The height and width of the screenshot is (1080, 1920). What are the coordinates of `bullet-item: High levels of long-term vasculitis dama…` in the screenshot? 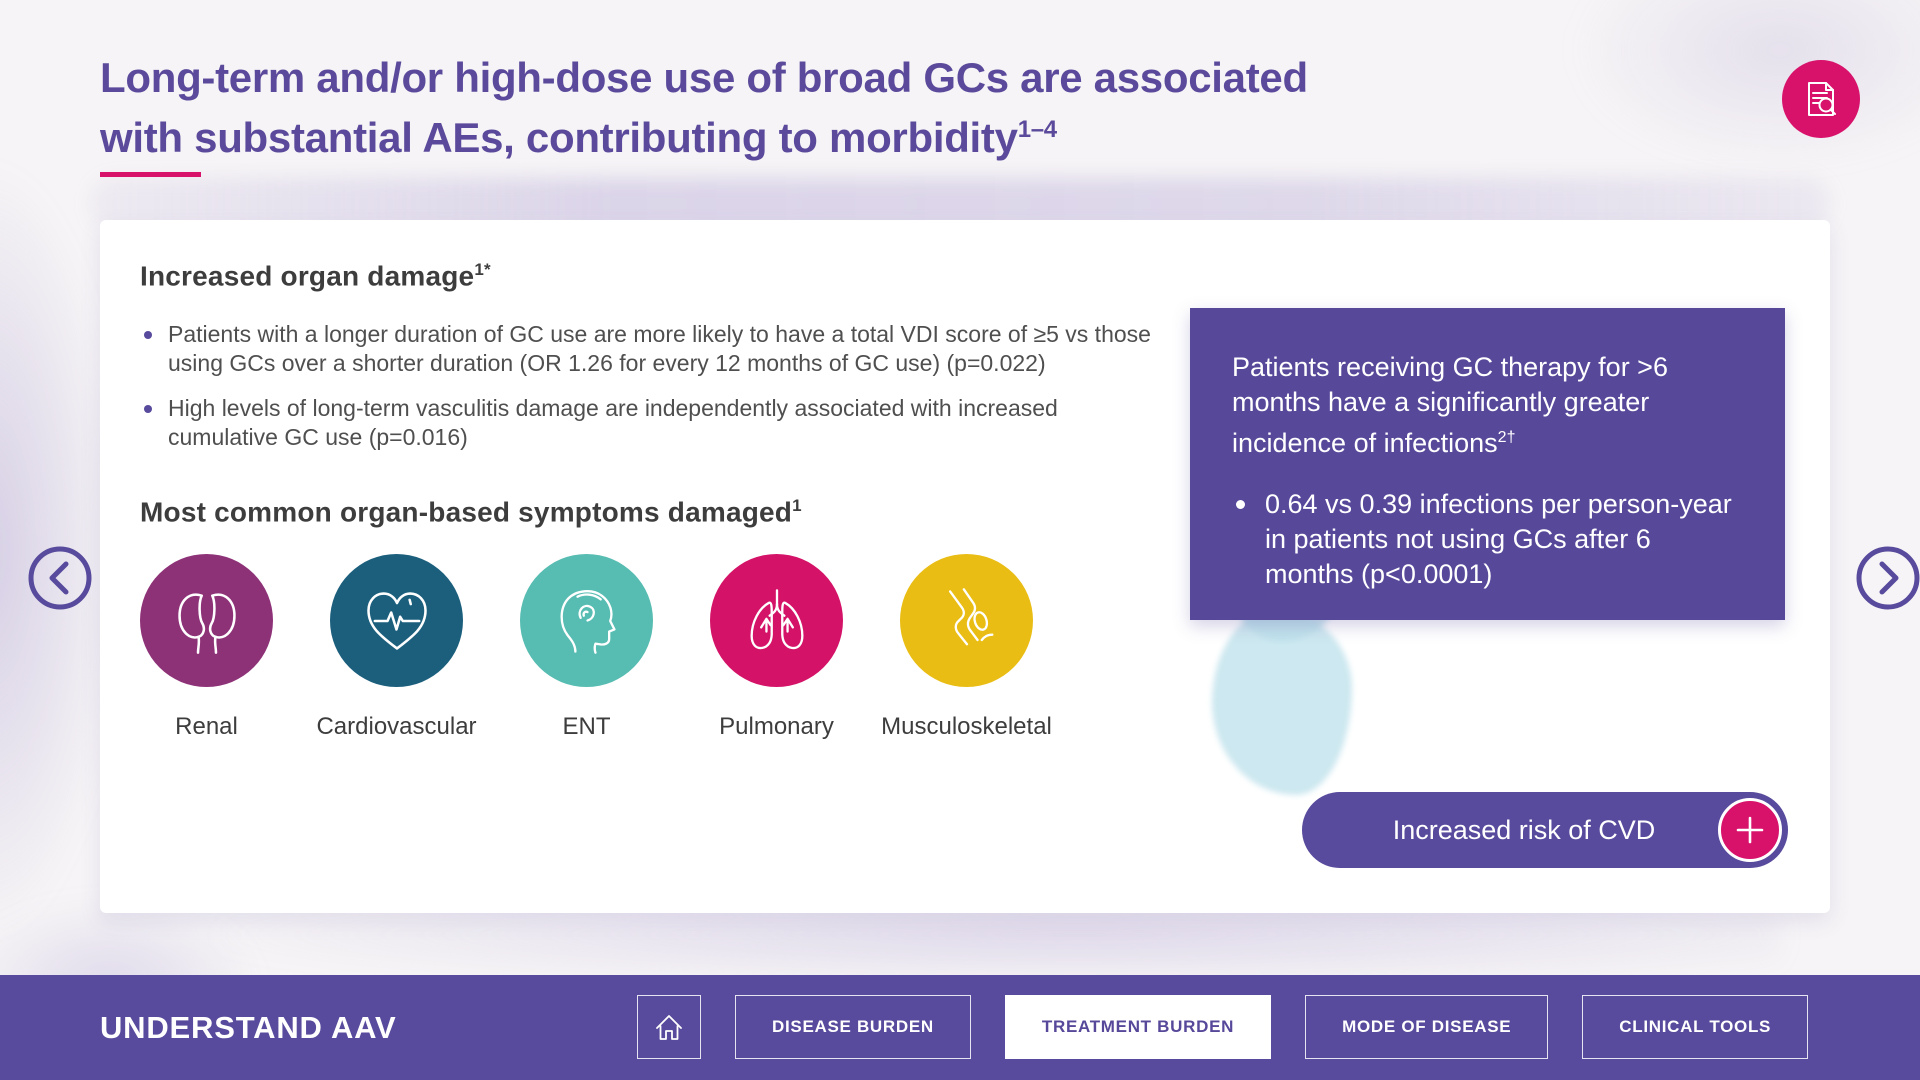 It's located at (652, 423).